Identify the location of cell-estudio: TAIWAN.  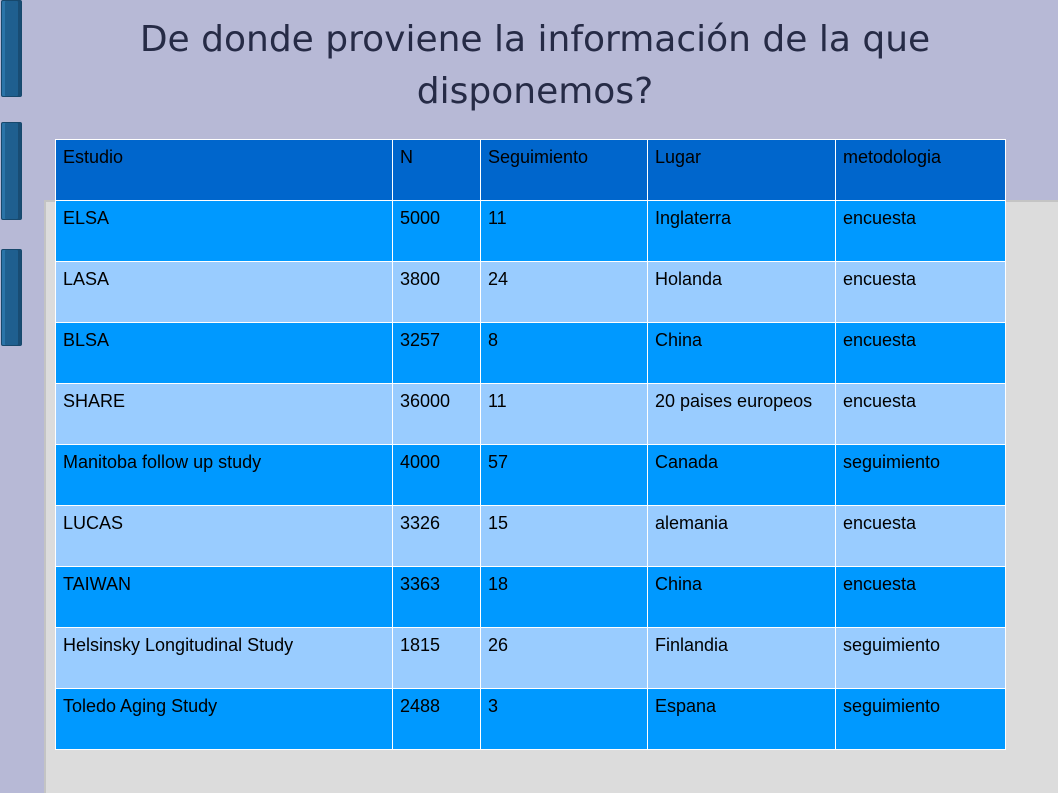
(224, 597).